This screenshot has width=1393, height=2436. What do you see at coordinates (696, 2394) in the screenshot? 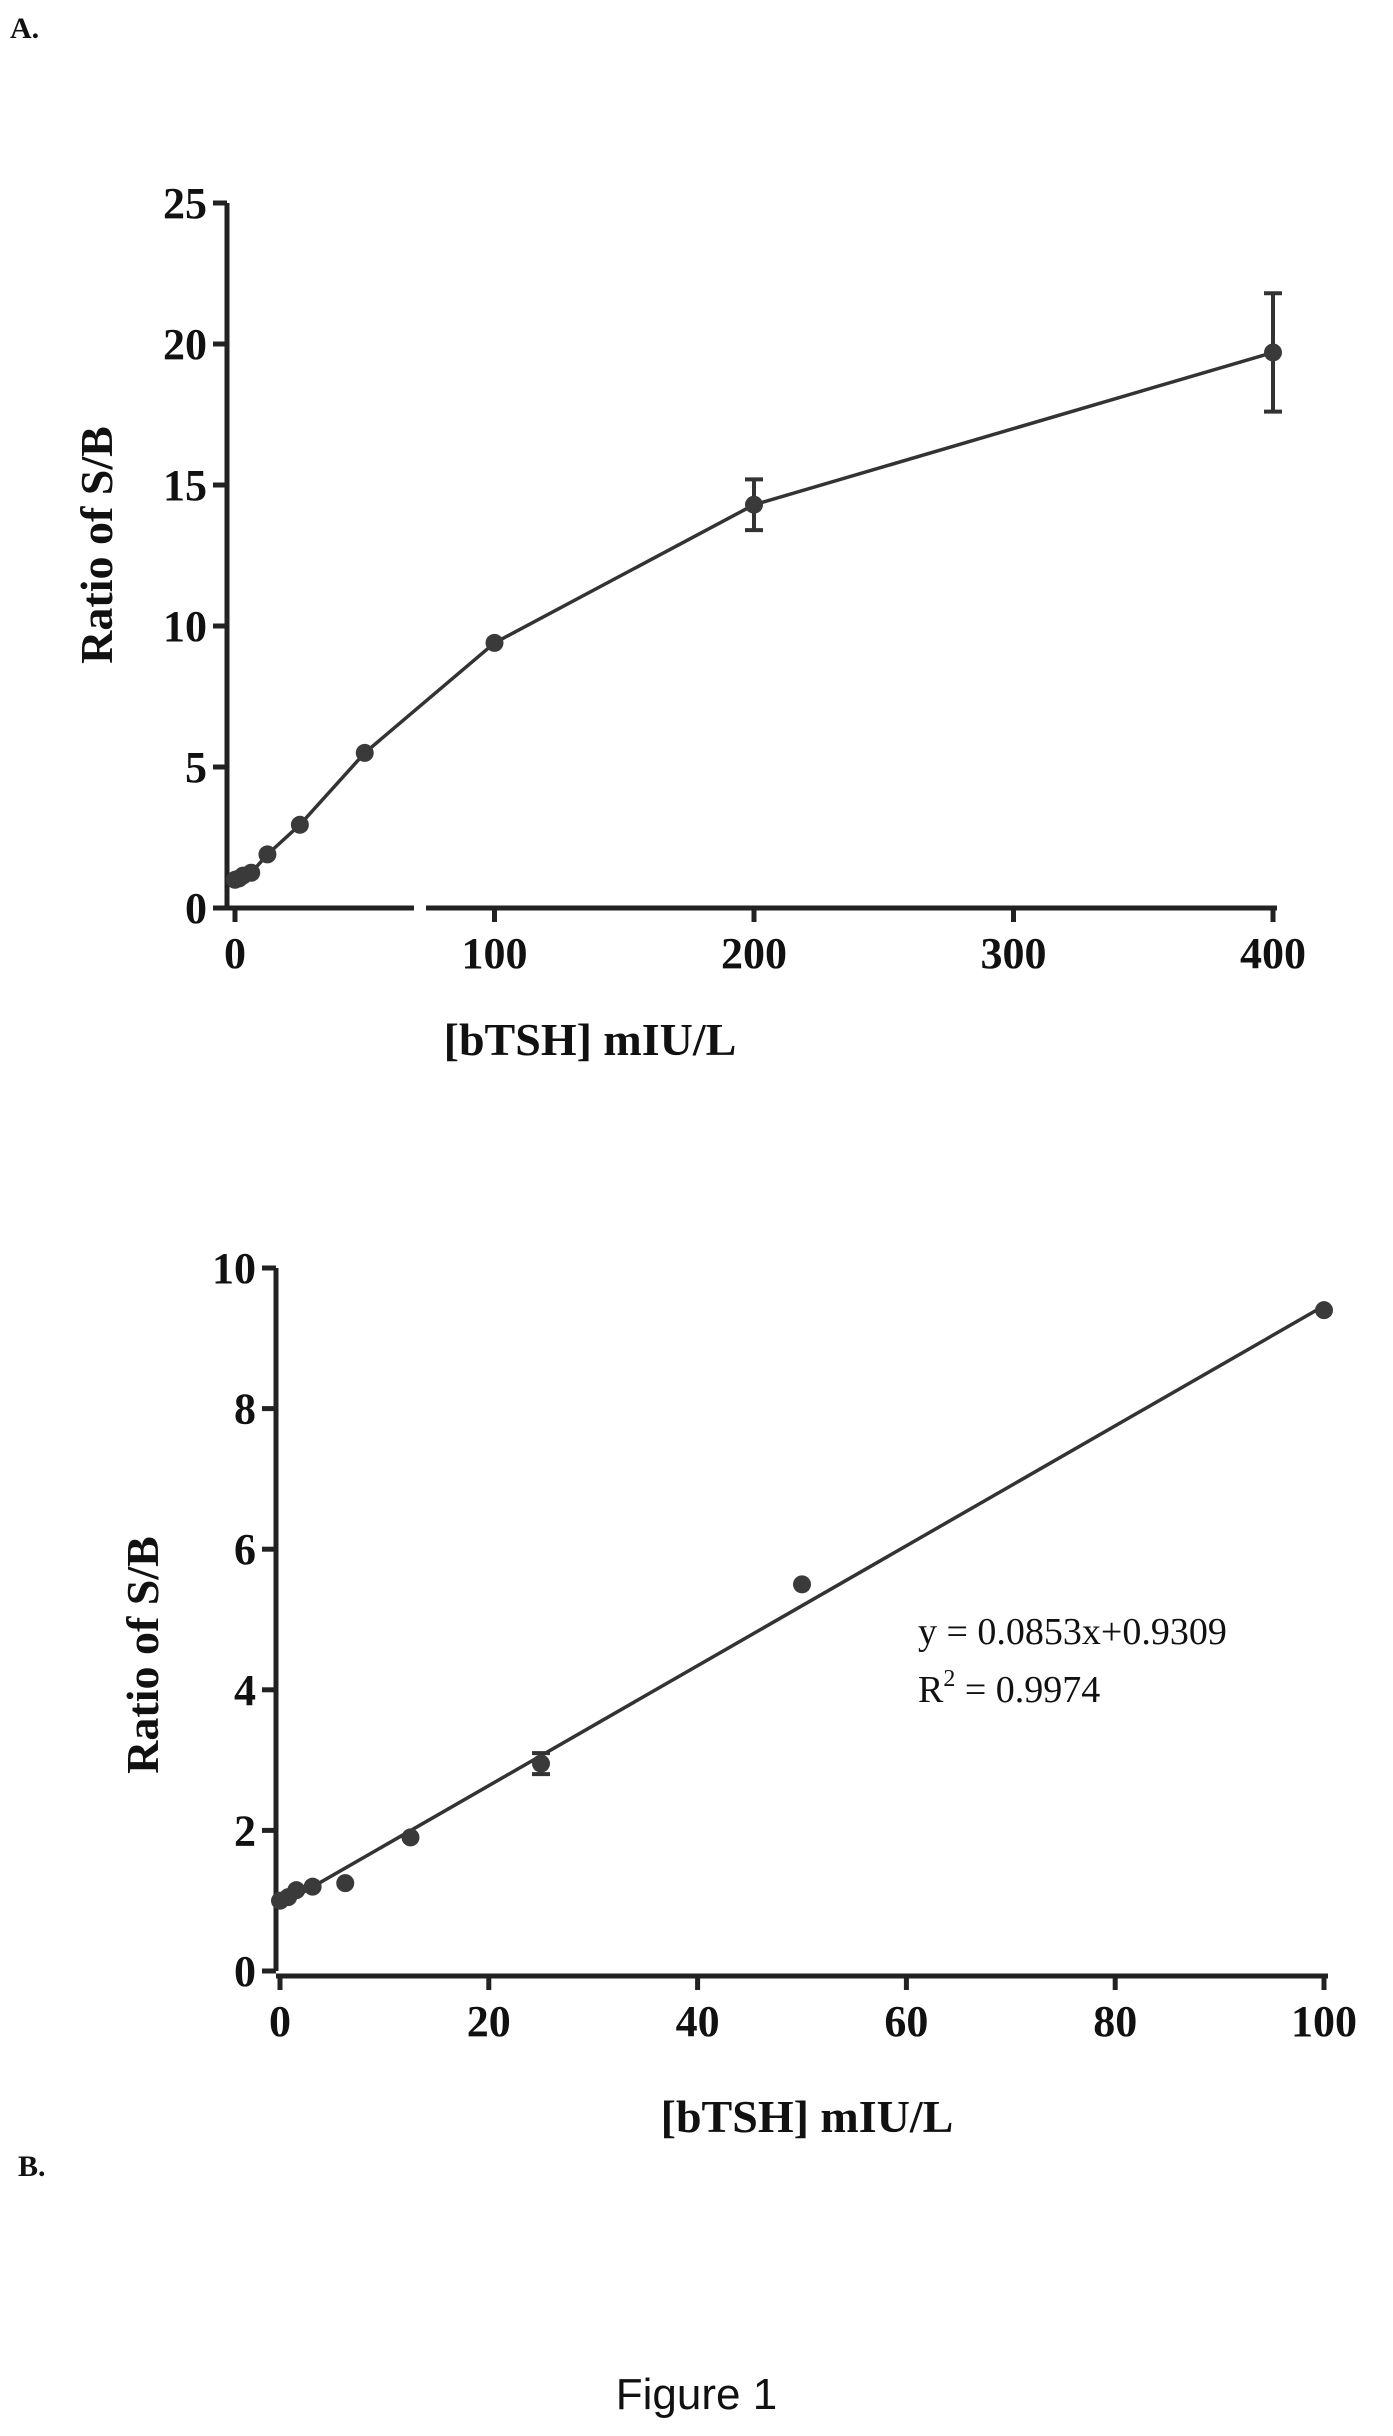
I see `figure-caption: Figure 1` at bounding box center [696, 2394].